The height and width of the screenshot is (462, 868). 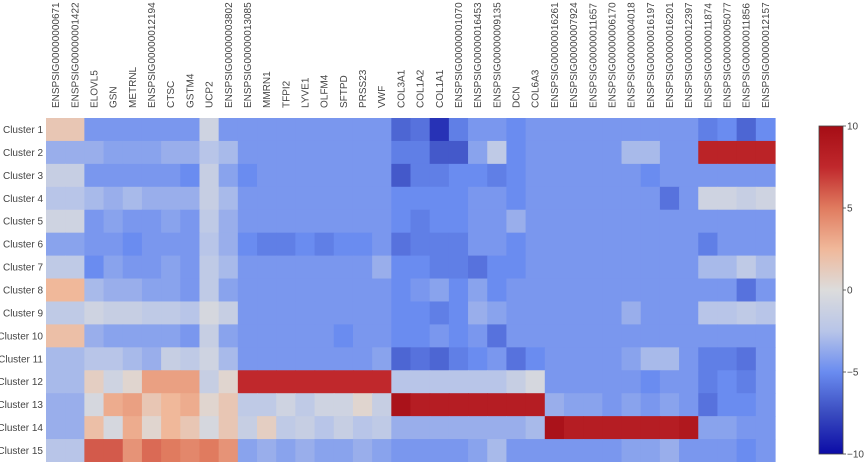 What do you see at coordinates (75, 55) in the screenshot?
I see `column-label: ENSPSIG00000001422` at bounding box center [75, 55].